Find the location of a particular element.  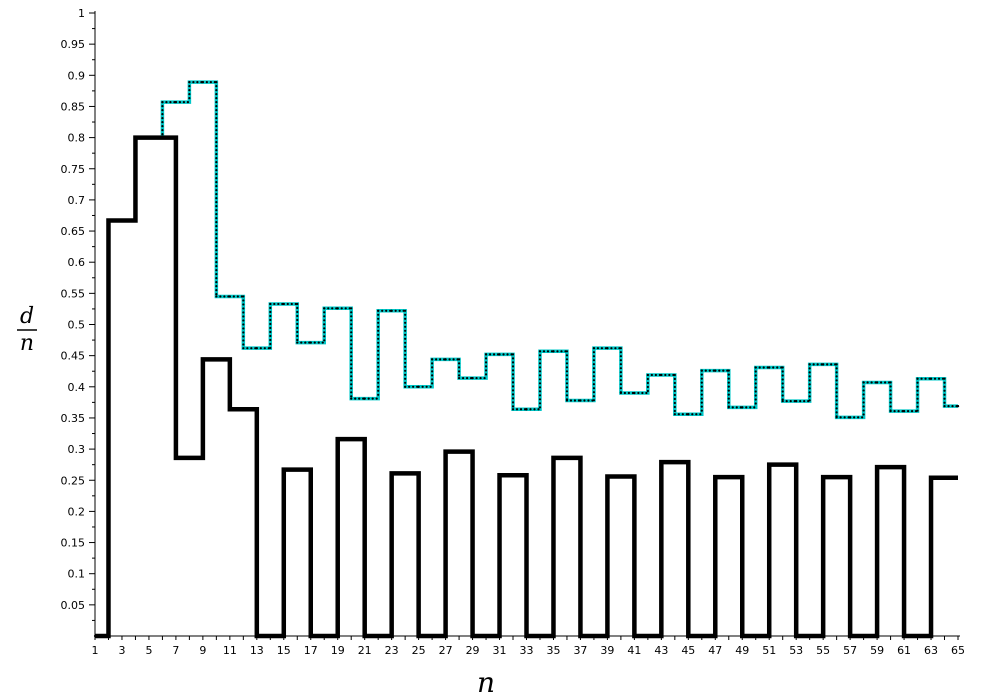

y-tick-label: 0.05 is located at coordinates (73, 605).